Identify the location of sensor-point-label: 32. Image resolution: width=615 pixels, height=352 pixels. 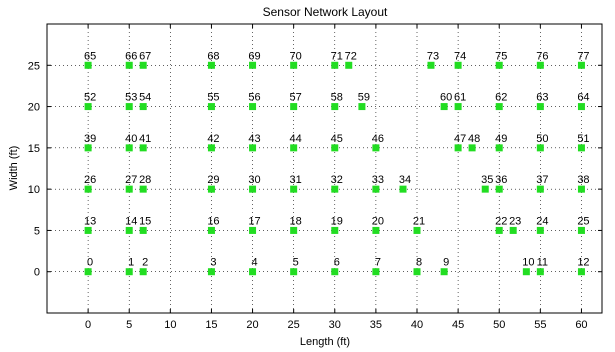
(337, 180).